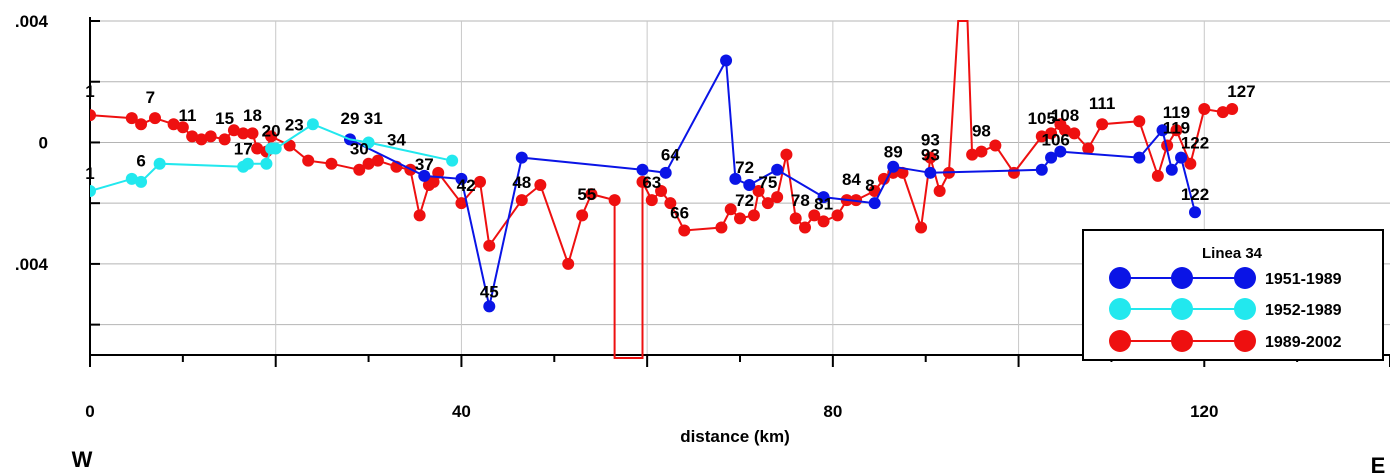 The image size is (1390, 475). What do you see at coordinates (466, 185) in the screenshot?
I see `point-label: 42` at bounding box center [466, 185].